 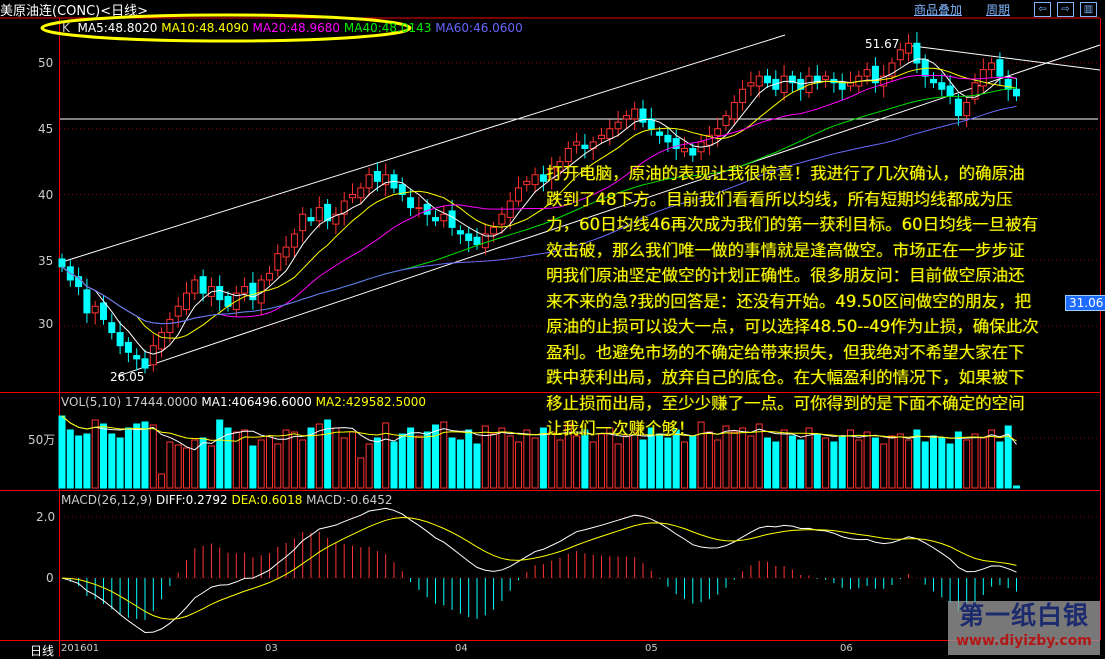 I want to click on ma10-label: MA10:48.4090, so click(x=205, y=28).